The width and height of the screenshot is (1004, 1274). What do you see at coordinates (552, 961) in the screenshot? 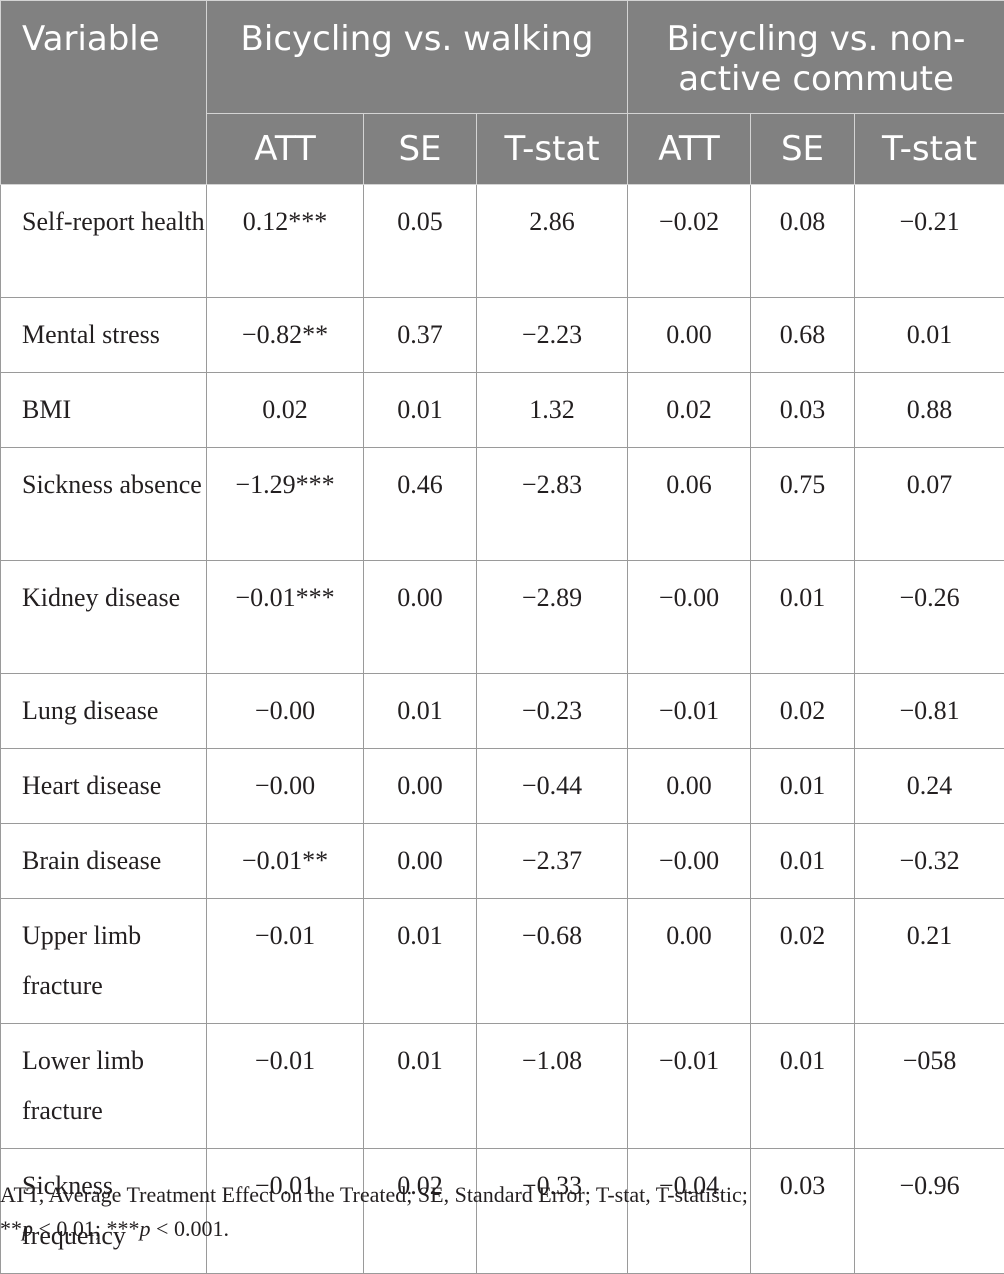
I see `table-cell: −0.68` at bounding box center [552, 961].